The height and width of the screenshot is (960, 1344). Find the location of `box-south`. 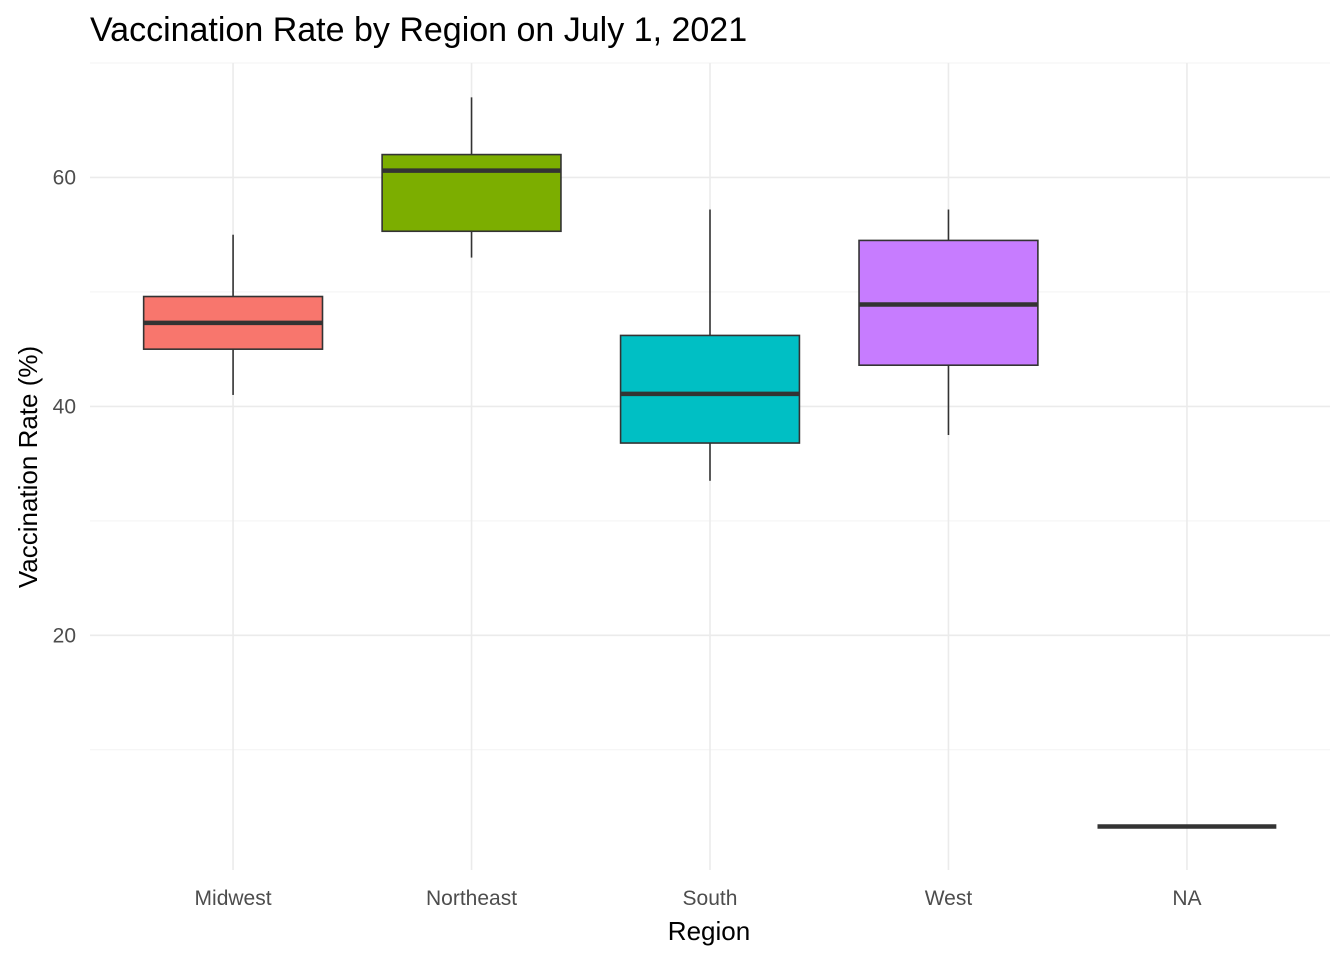

box-south is located at coordinates (710, 345).